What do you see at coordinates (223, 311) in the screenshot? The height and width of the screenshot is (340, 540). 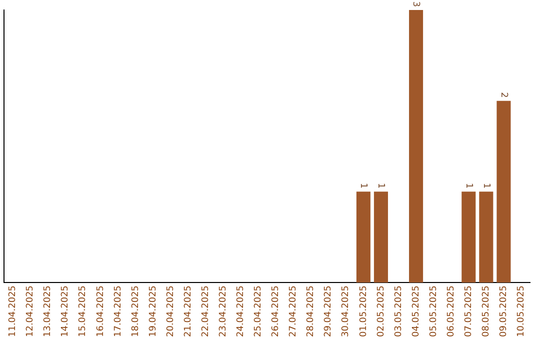 I see `x-tick-label: 23.04.2025` at bounding box center [223, 311].